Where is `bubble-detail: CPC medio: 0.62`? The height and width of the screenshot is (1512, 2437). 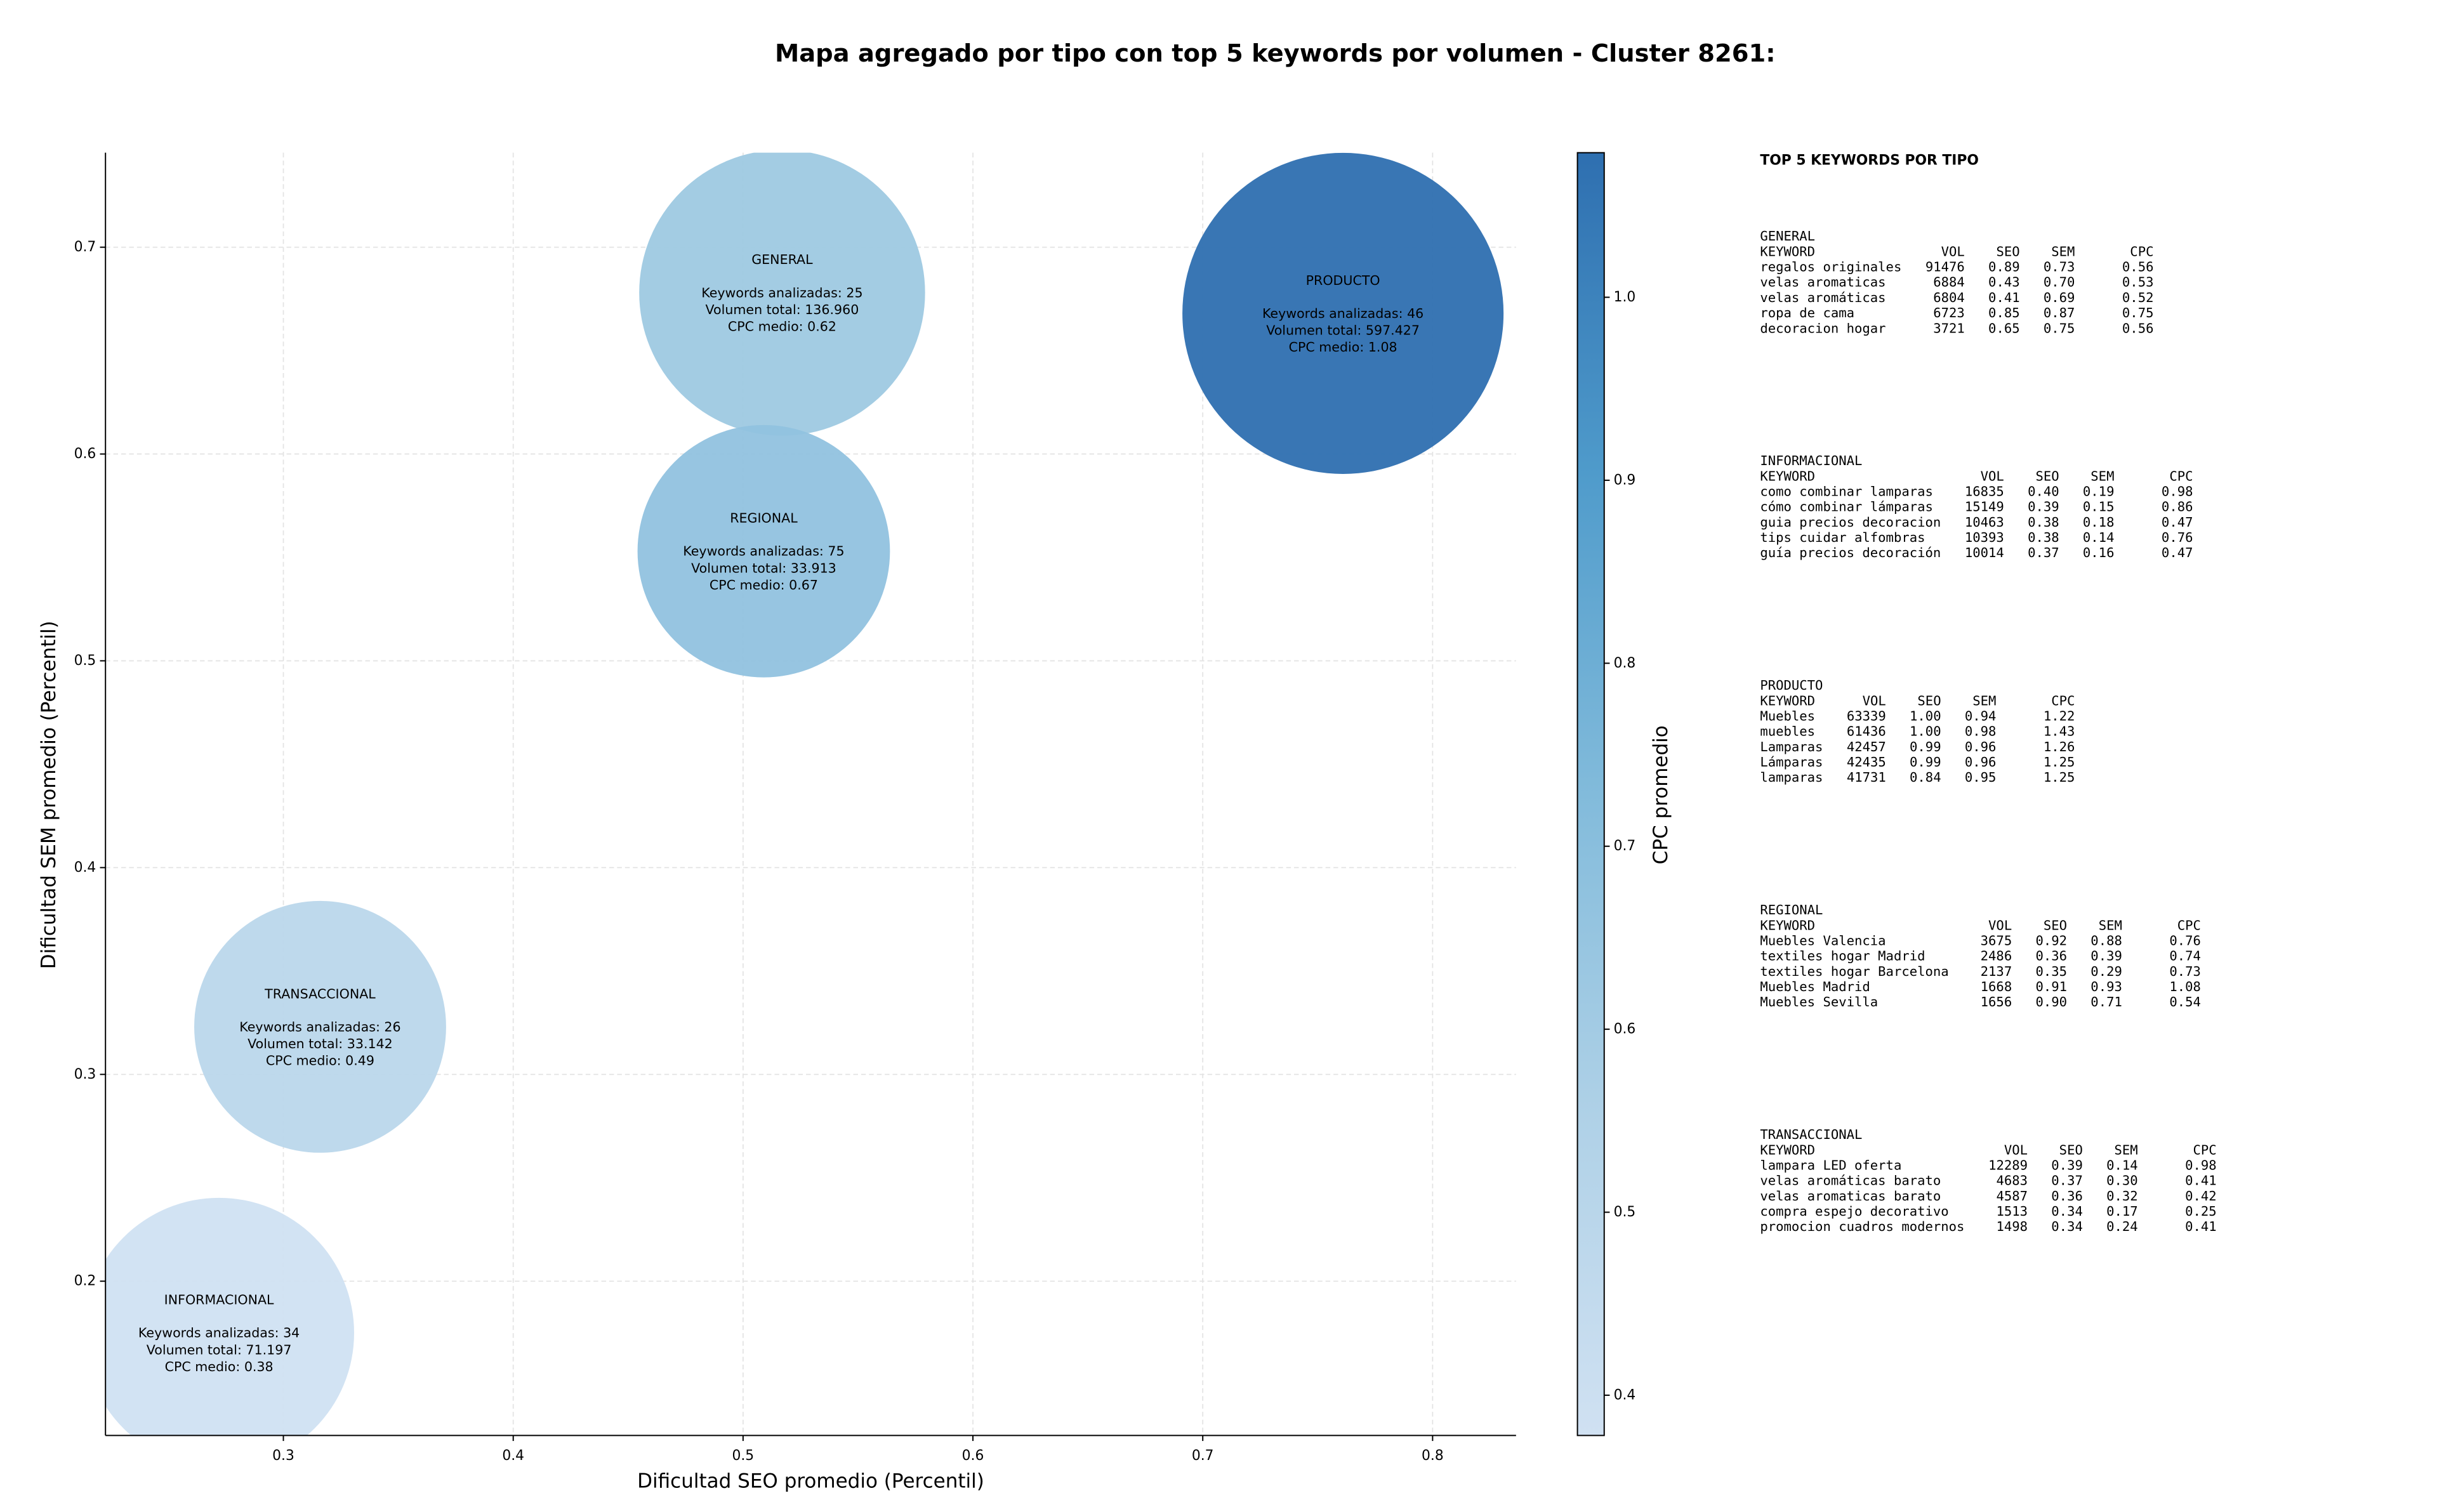
bubble-detail: CPC medio: 0.62 is located at coordinates (782, 327).